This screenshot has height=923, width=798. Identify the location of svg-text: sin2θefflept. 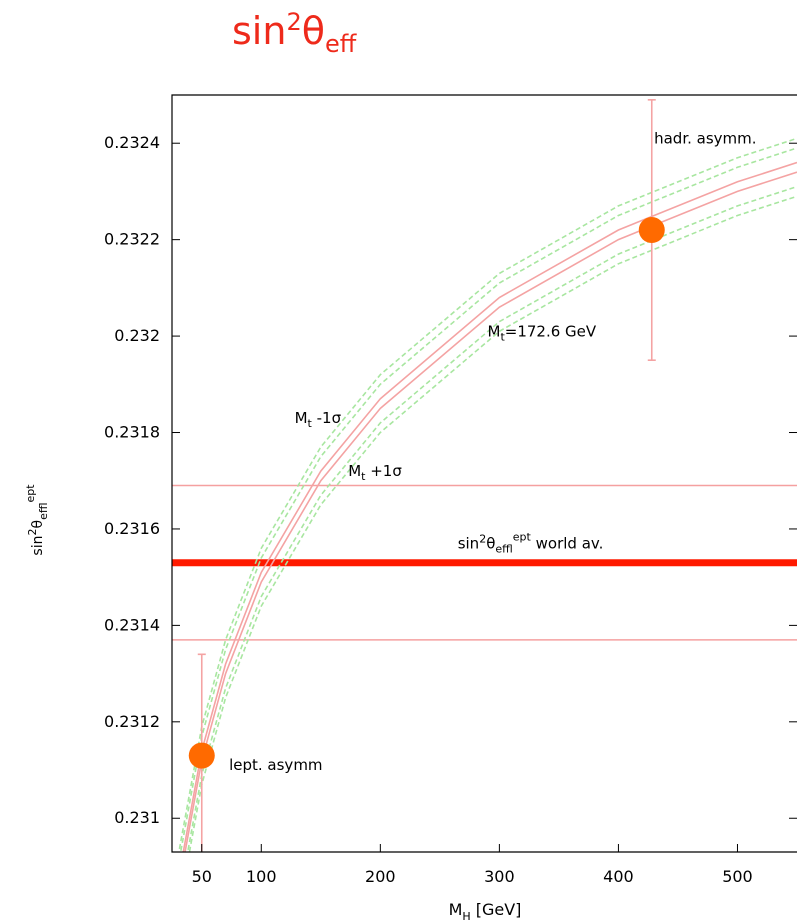
(37, 520).